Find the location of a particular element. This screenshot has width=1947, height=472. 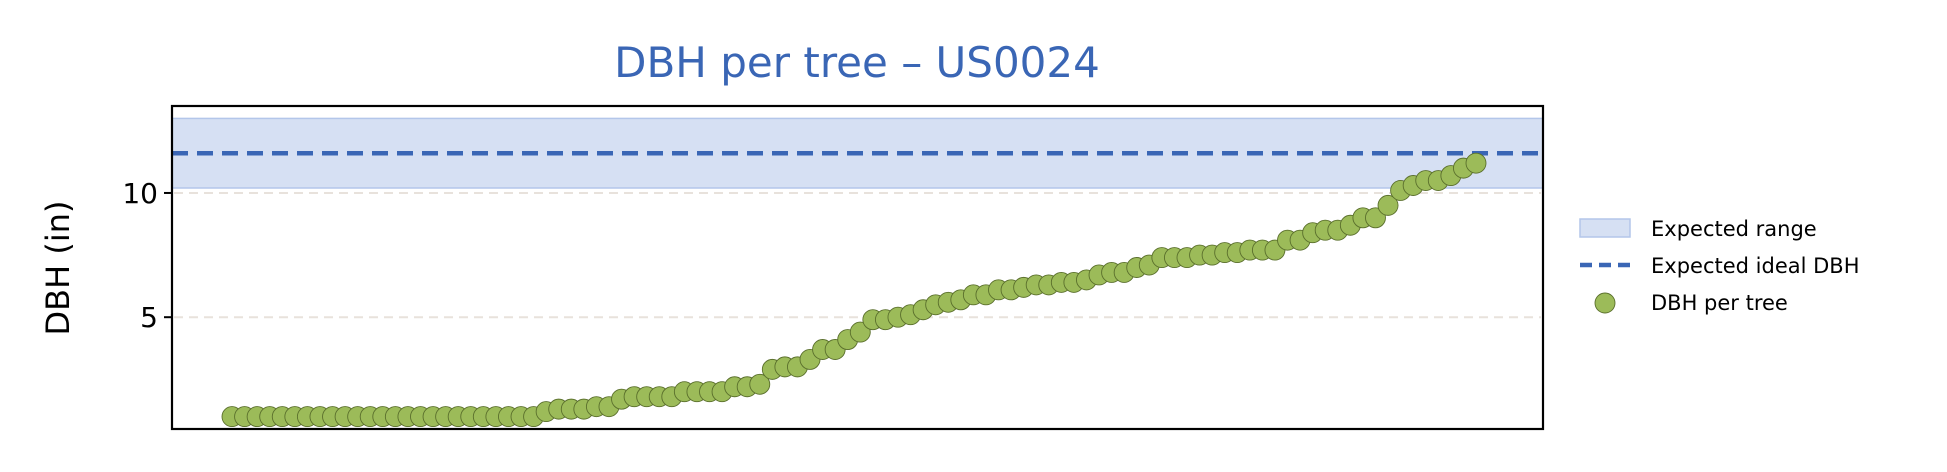

y-axis-label: DBH (in) is located at coordinates (58, 268).